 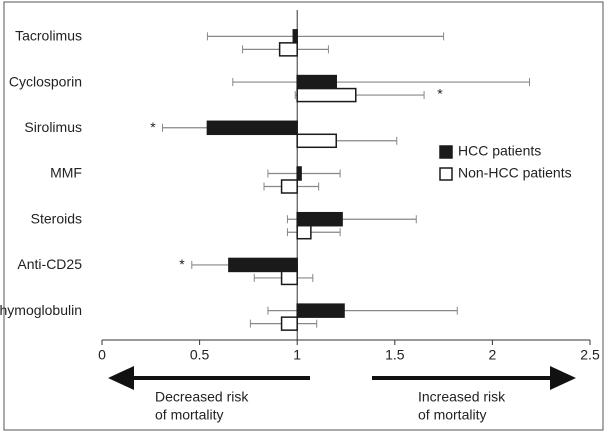 I want to click on x-tick-label: 2.5, so click(x=590, y=355).